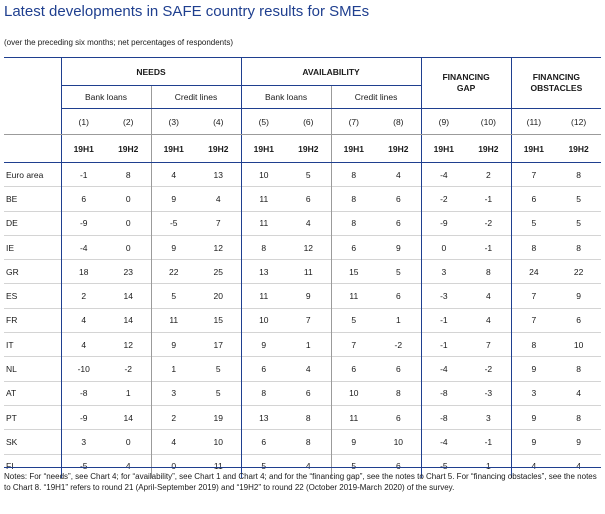 This screenshot has width=605, height=514. I want to click on column-number: (6), so click(309, 121).